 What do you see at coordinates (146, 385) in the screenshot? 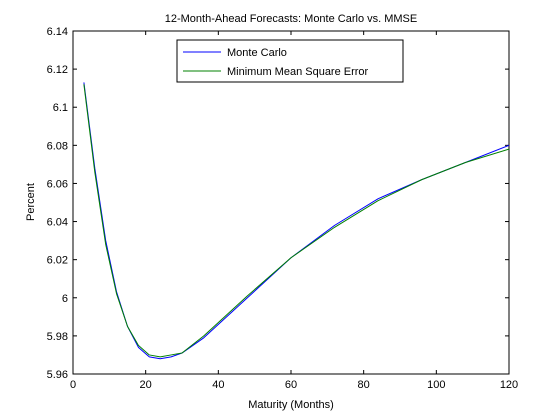
I see `x-tick-label: 20` at bounding box center [146, 385].